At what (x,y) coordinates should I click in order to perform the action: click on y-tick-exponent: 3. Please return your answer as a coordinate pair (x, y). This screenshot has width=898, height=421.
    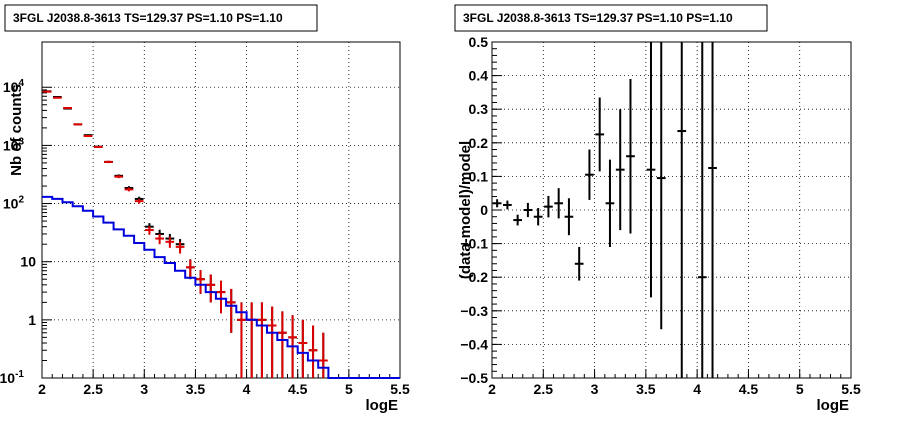
    Looking at the image, I should click on (21, 141).